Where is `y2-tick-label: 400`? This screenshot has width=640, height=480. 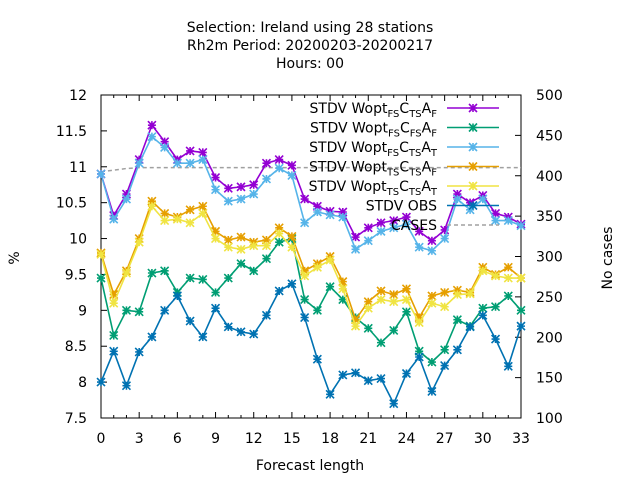 y2-tick-label: 400 is located at coordinates (549, 177).